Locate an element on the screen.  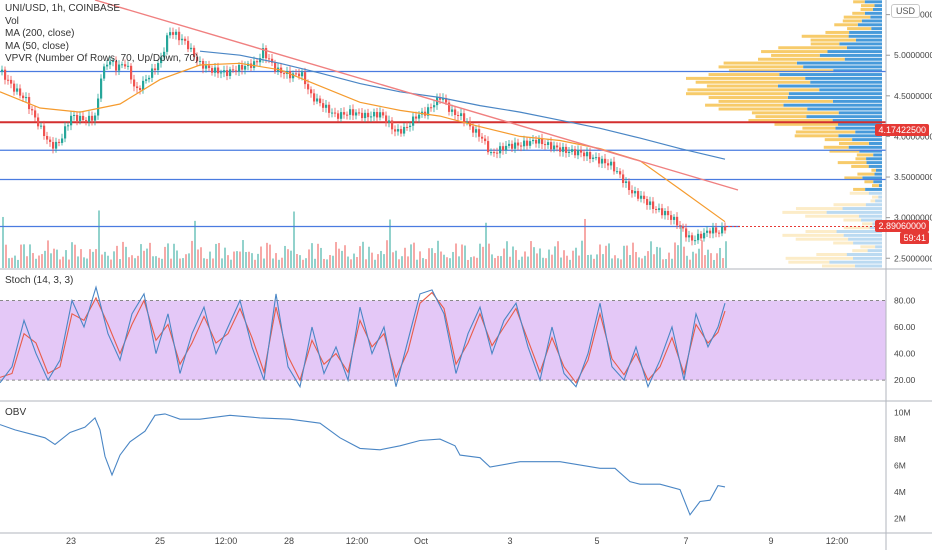
ma200-line is located at coordinates (462, 105).